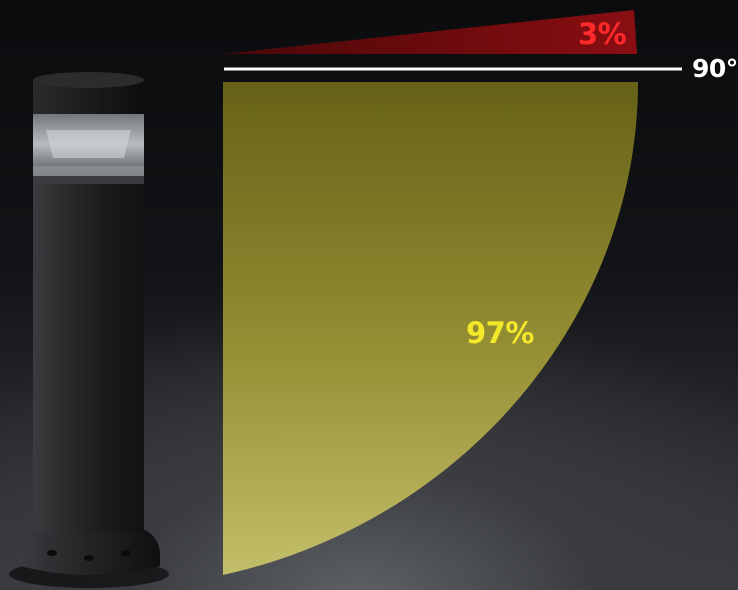  Describe the element at coordinates (500, 333) in the screenshot. I see `downward-percent-label: 97%` at that location.